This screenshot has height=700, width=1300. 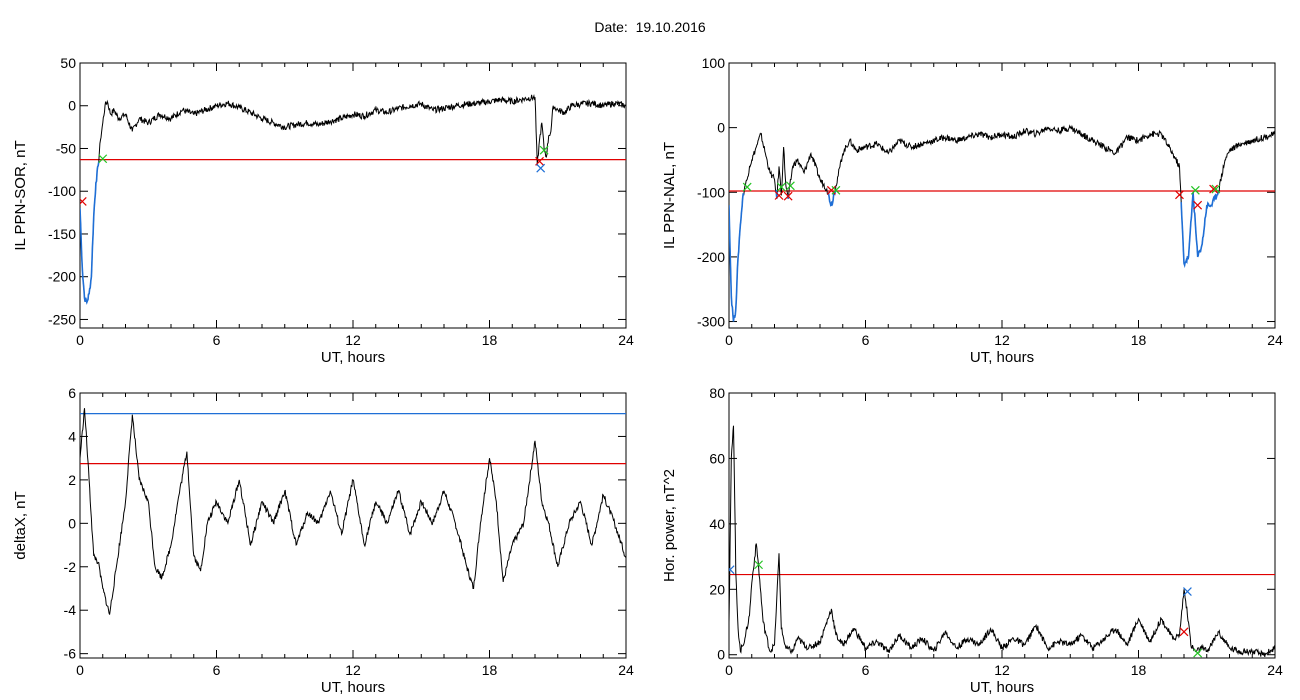 What do you see at coordinates (20, 195) in the screenshot?
I see `y-axis-title: IL PPN-SOR, nT` at bounding box center [20, 195].